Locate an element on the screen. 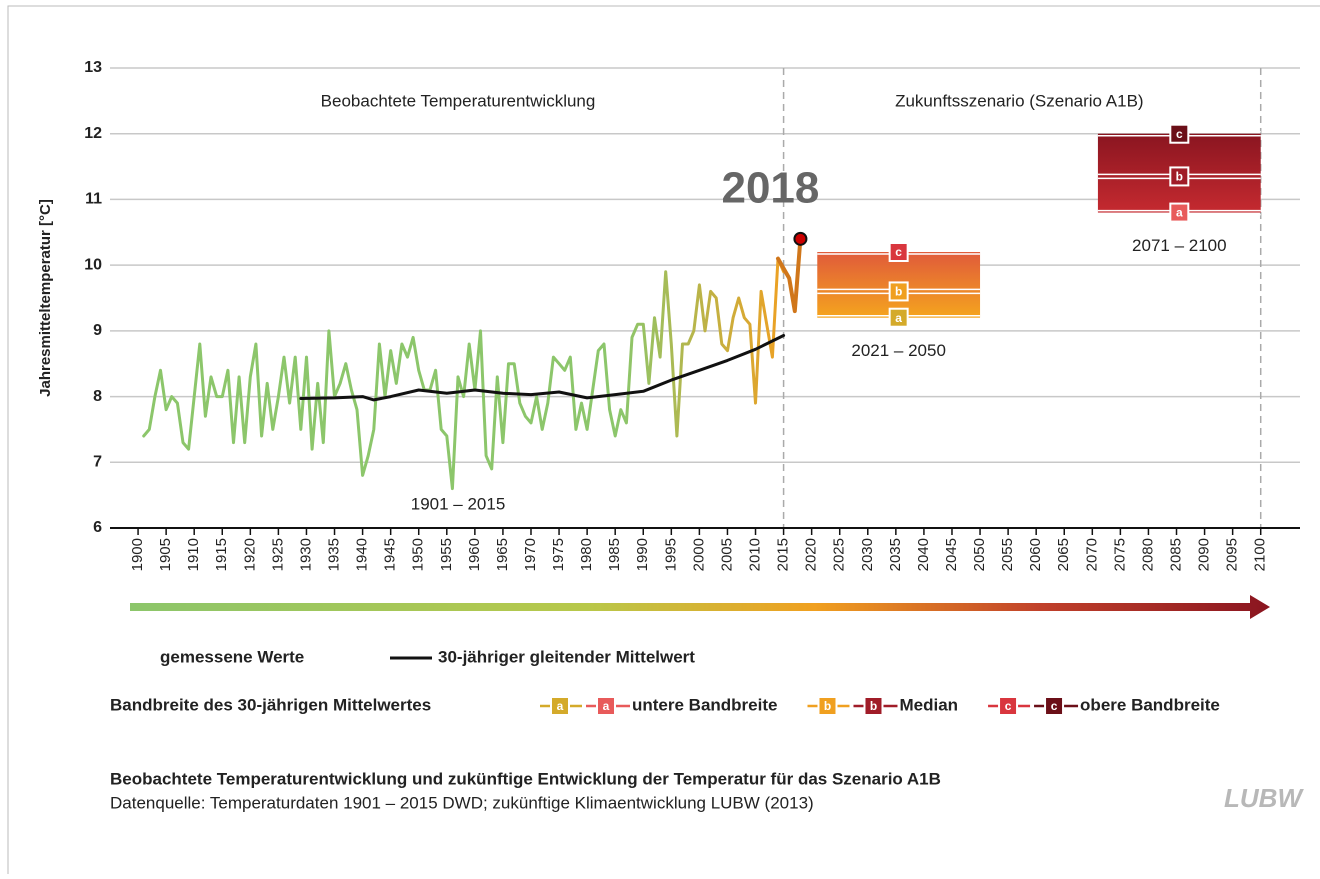 The image size is (1320, 879). x-tick-label: 1910 is located at coordinates (193, 554).